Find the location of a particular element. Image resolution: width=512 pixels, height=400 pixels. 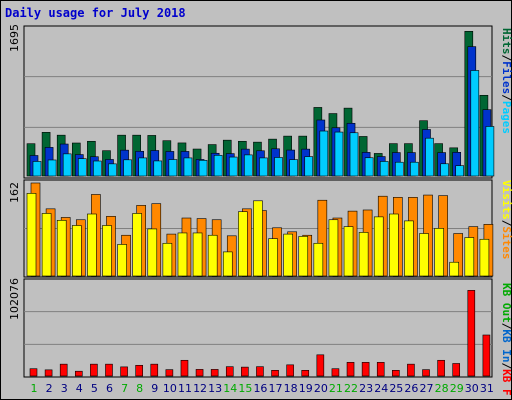

legend-hits: Hits is located at coordinates (506, 41).